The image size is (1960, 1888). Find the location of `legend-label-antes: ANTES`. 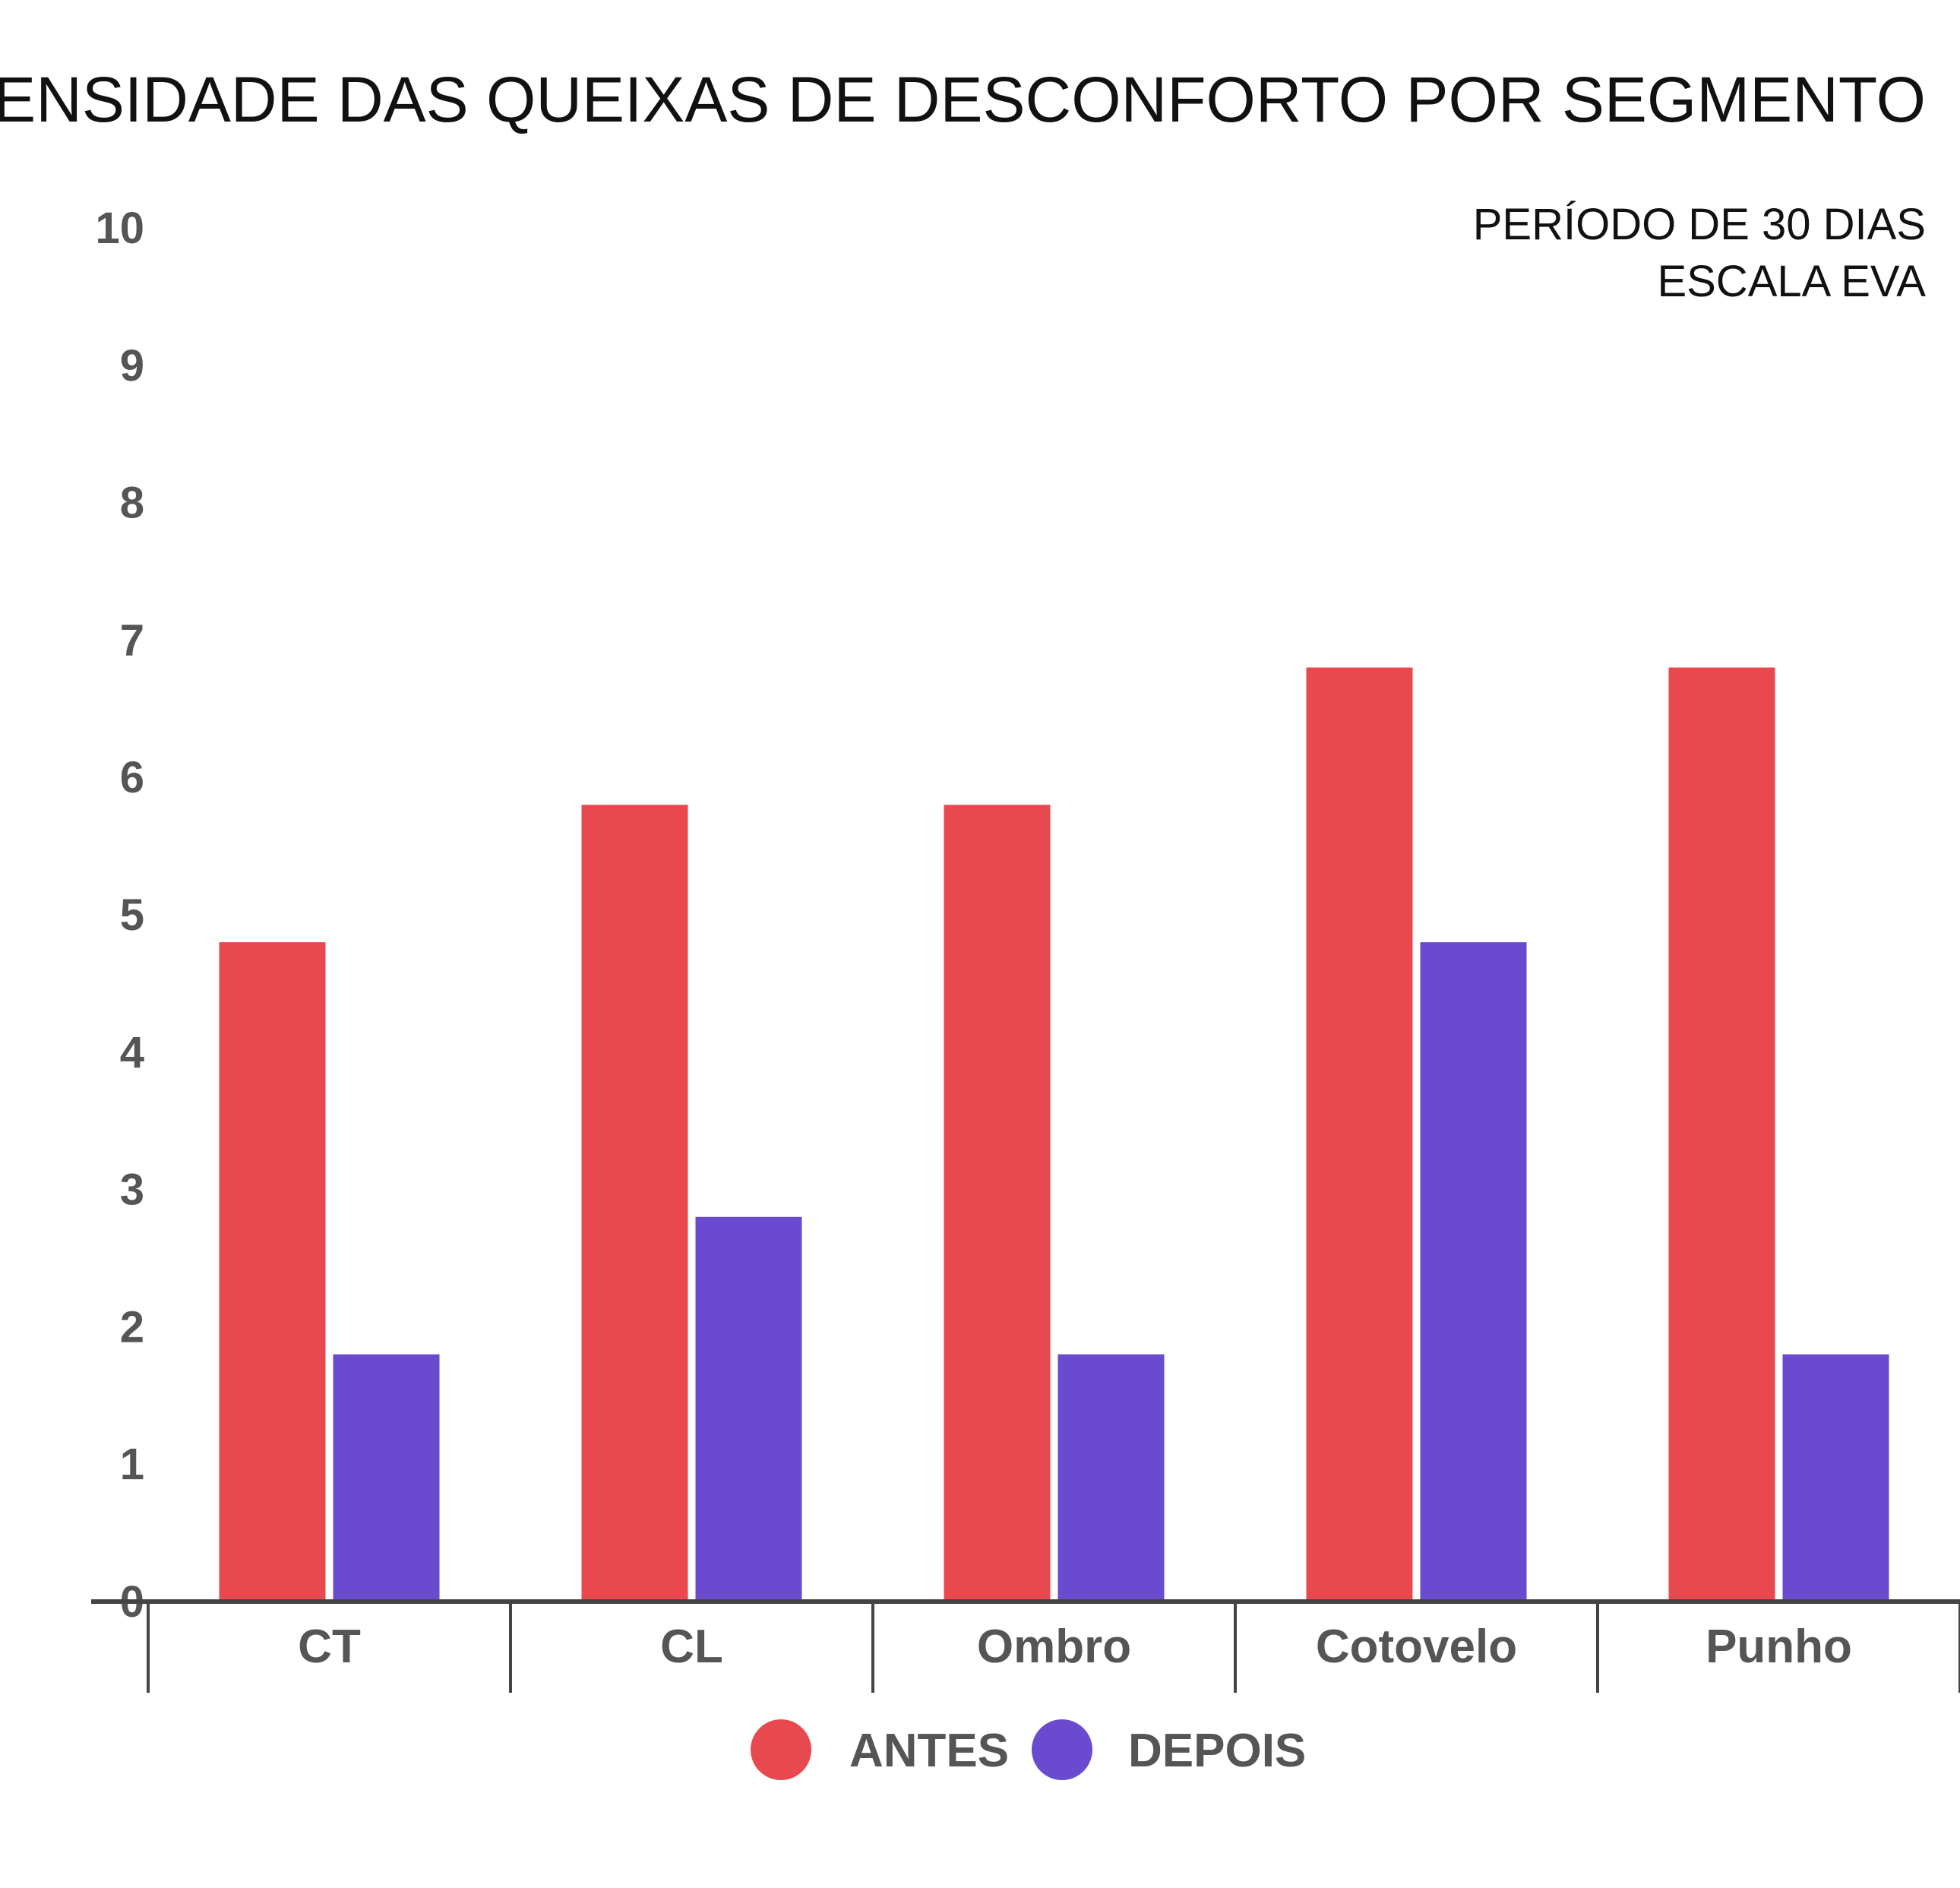

legend-label-antes: ANTES is located at coordinates (929, 1751).